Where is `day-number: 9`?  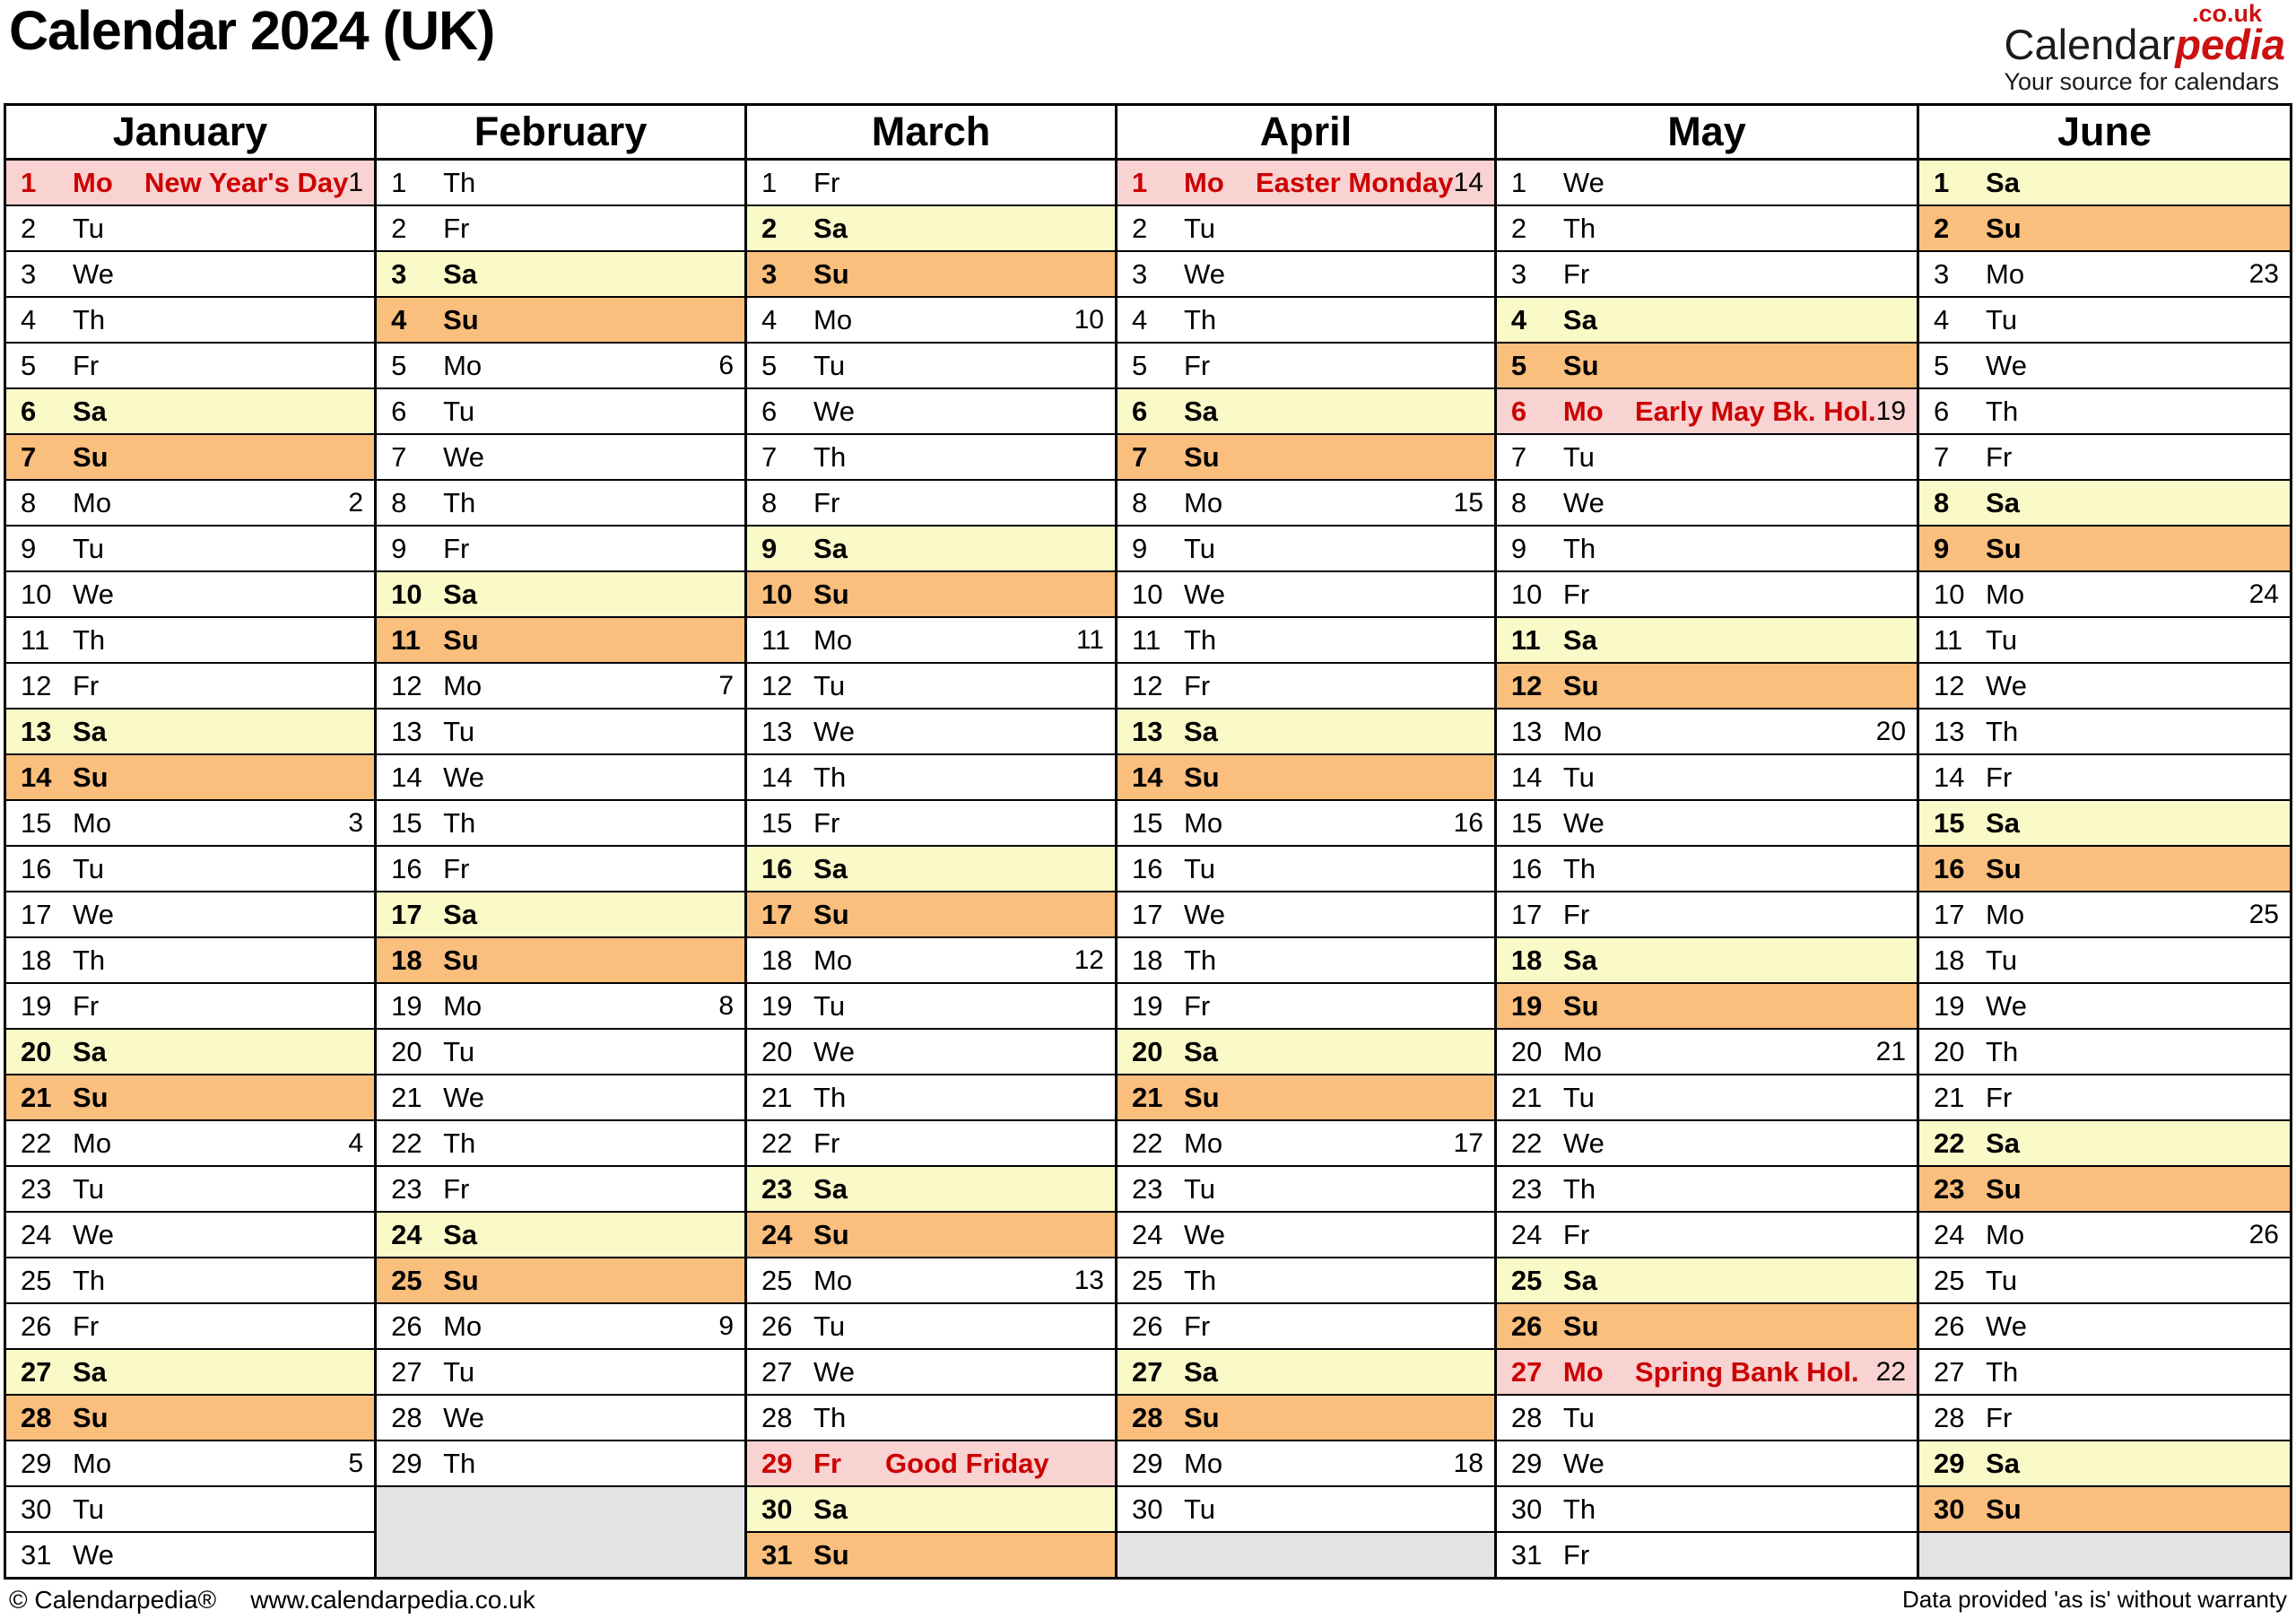
day-number: 9 is located at coordinates (1140, 548).